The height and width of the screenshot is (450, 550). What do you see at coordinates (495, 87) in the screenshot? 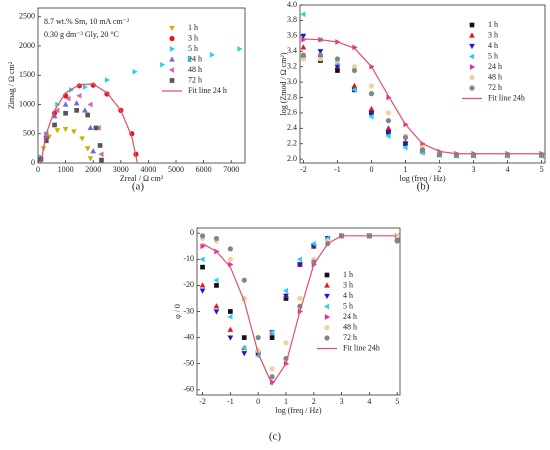
I see `legend-label: 72 h` at bounding box center [495, 87].